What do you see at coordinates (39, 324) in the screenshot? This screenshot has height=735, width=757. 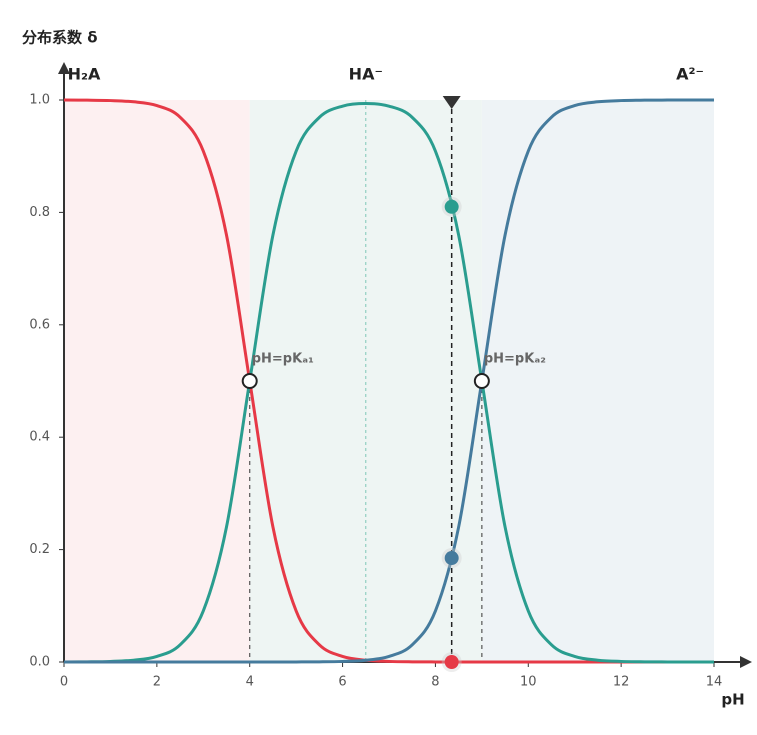 I see `y-tick-label: 0.6` at bounding box center [39, 324].